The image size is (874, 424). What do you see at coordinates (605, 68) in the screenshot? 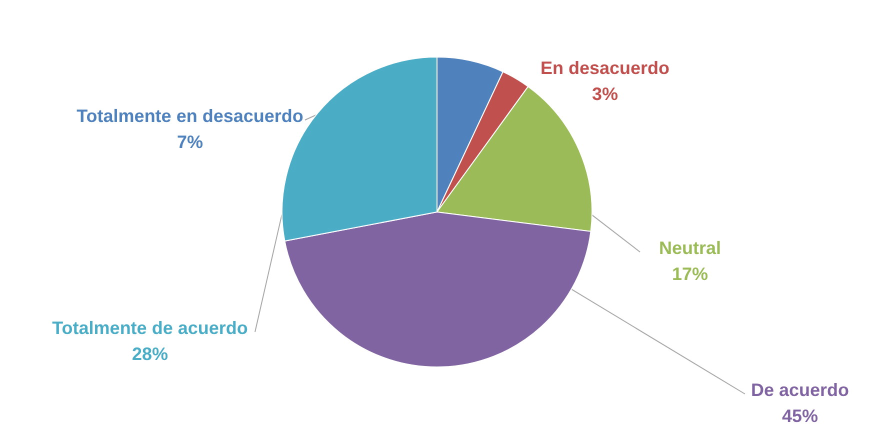
I see `slice-label: En desacuerdo` at bounding box center [605, 68].